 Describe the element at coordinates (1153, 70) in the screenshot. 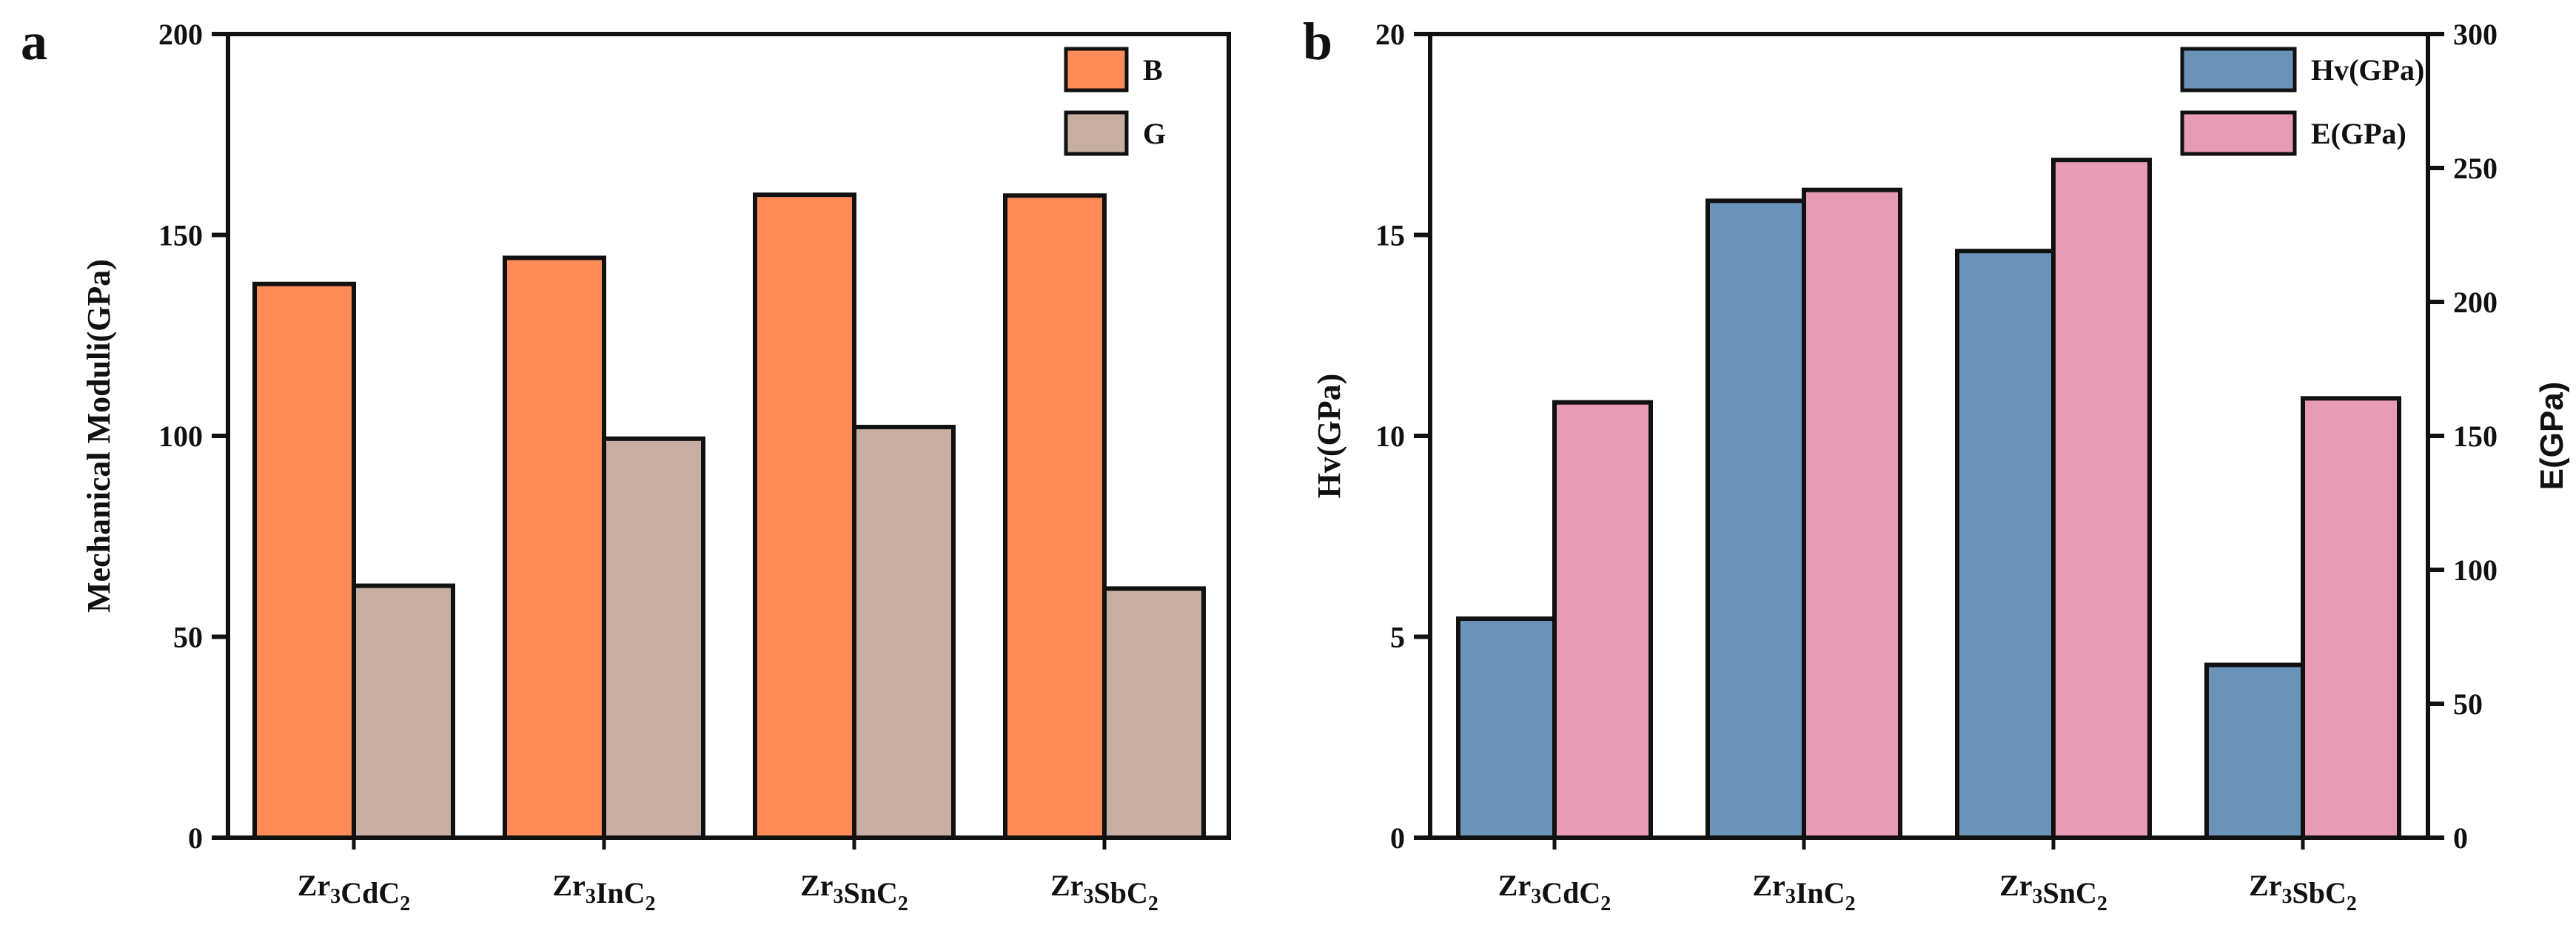

I see `legend-label-1: B` at that location.